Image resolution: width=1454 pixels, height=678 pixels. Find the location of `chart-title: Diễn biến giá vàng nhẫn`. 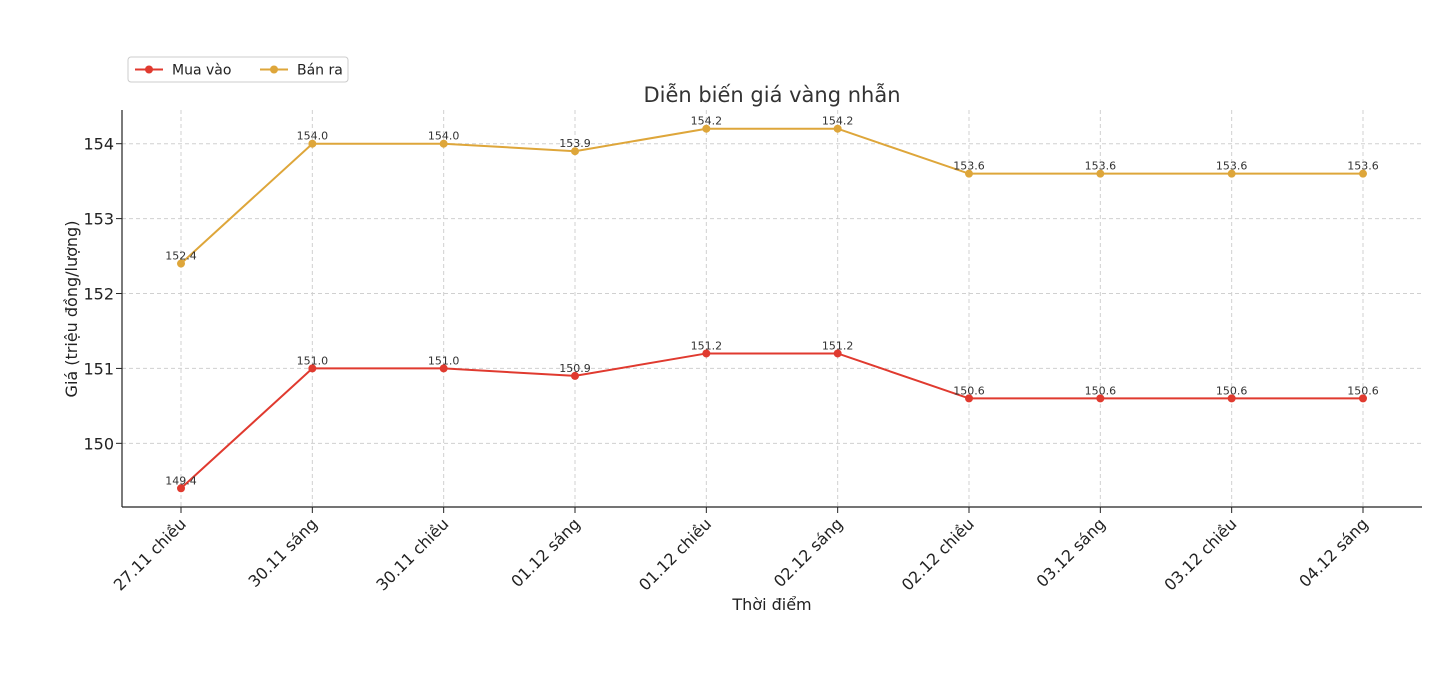

chart-title: Diễn biến giá vàng nhẫn is located at coordinates (771, 94).